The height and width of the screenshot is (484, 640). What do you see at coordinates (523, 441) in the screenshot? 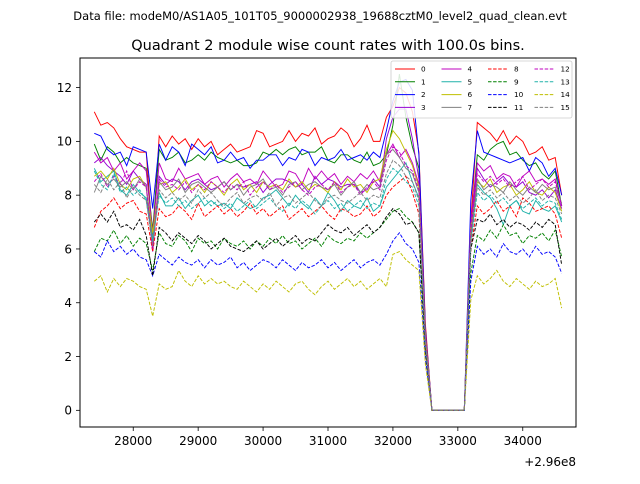
I see `x-tick-label: 34000` at bounding box center [523, 441].